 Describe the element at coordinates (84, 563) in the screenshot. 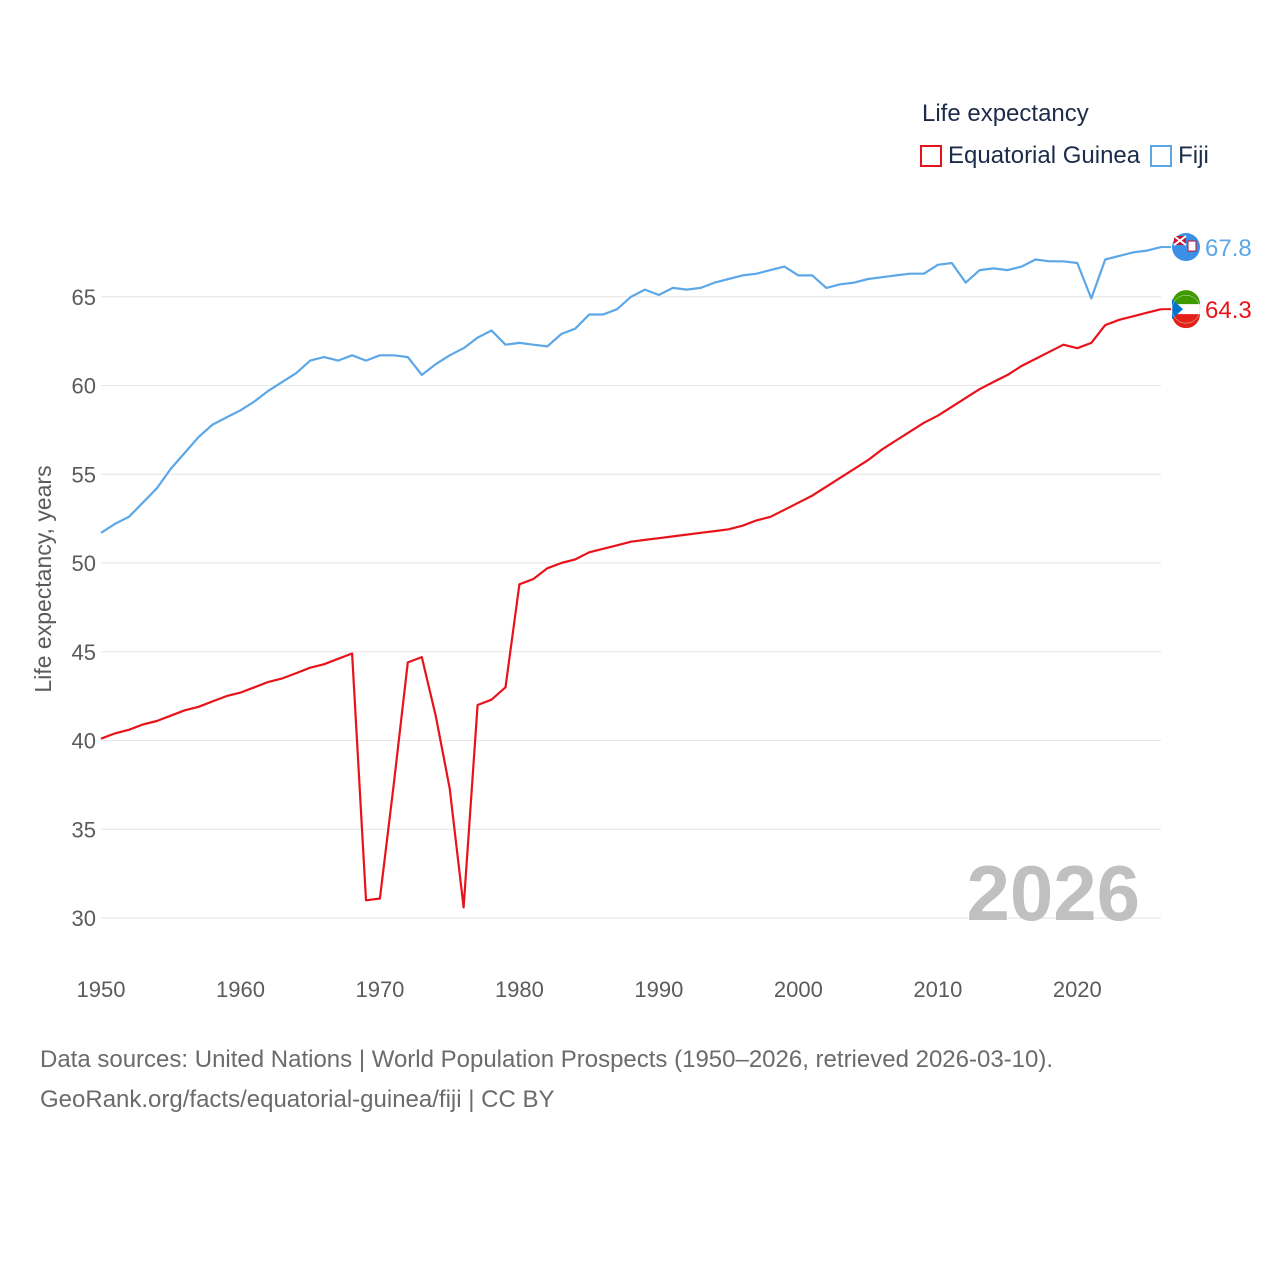

I see `y-tick-label: 50` at that location.